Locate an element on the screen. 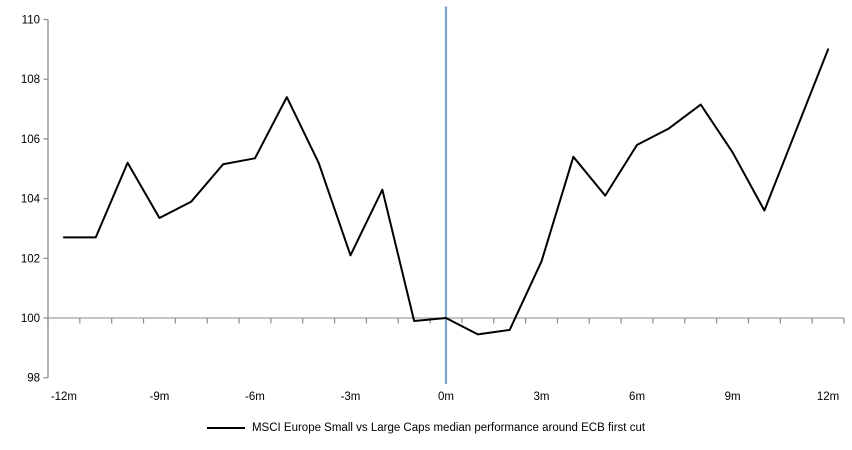  legend-line-marker is located at coordinates (225, 428).